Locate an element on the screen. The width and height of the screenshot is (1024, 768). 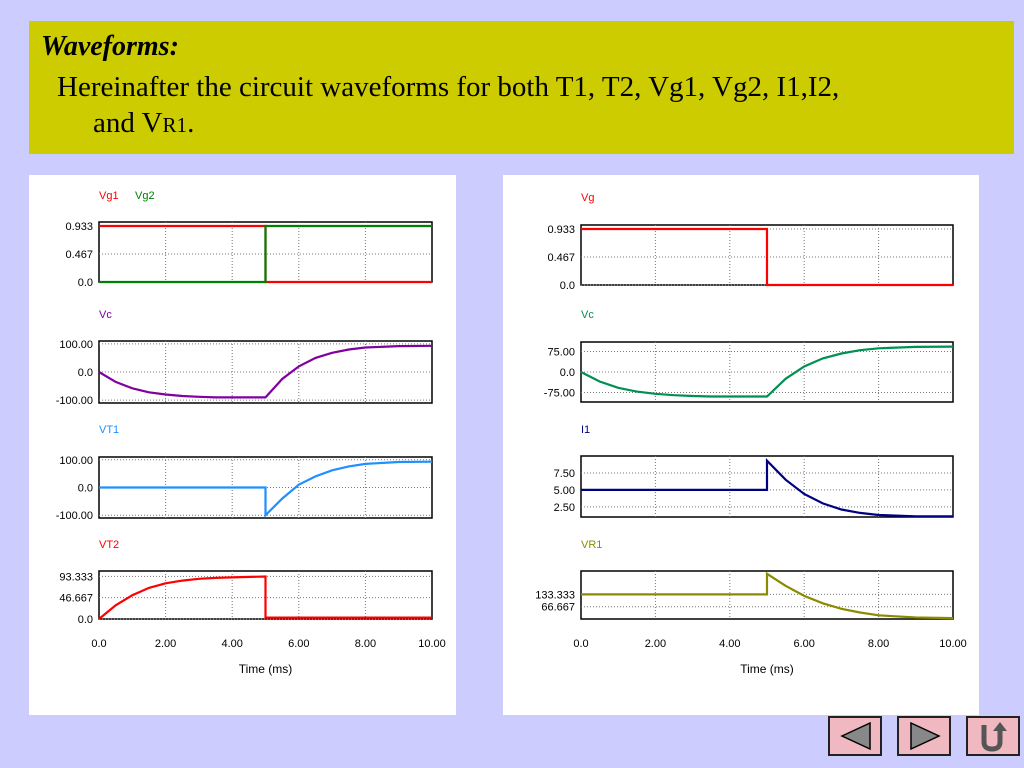
legend-label-vt1: VT1 is located at coordinates (109, 430).